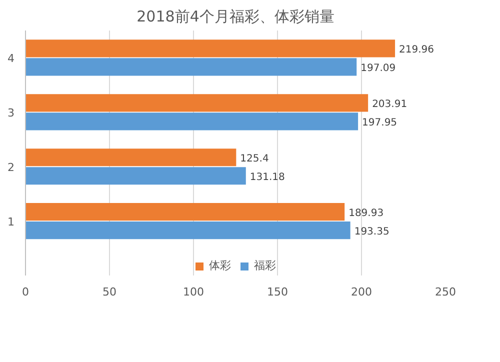  I want to click on y-tick-label: 4, so click(11, 59).